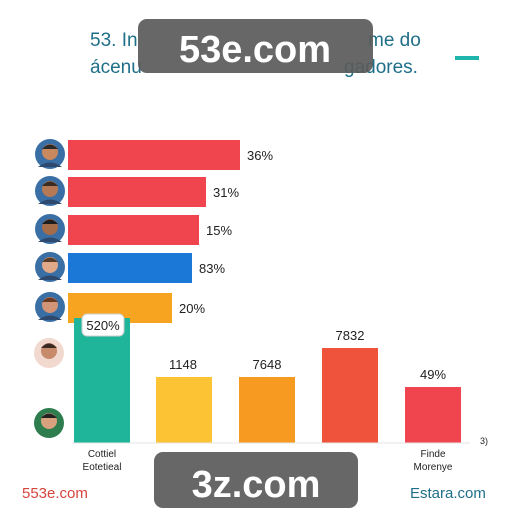  I want to click on vbar-category-5-line2: Morenye, so click(433, 467).